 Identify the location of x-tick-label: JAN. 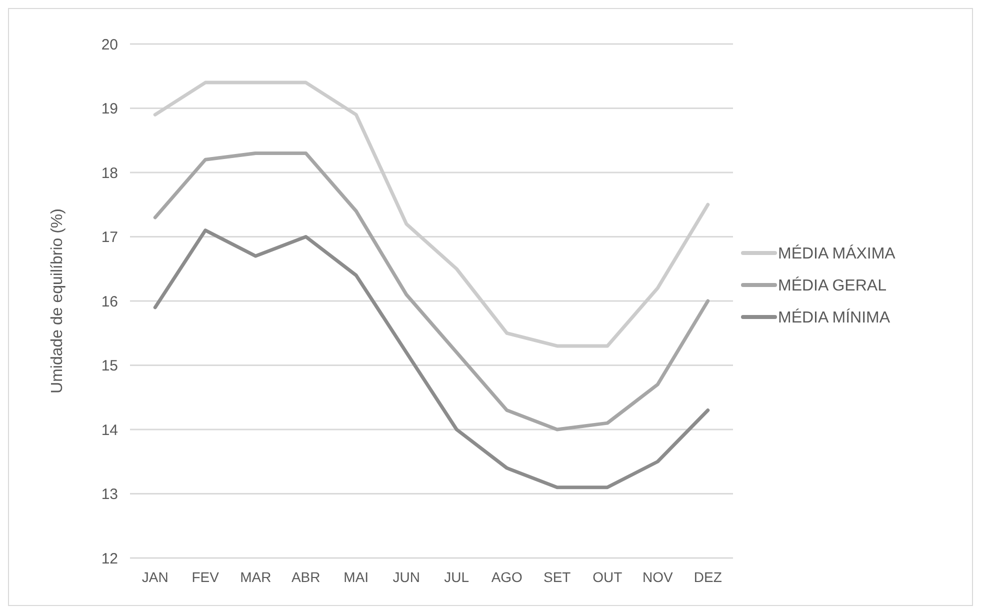
(155, 577).